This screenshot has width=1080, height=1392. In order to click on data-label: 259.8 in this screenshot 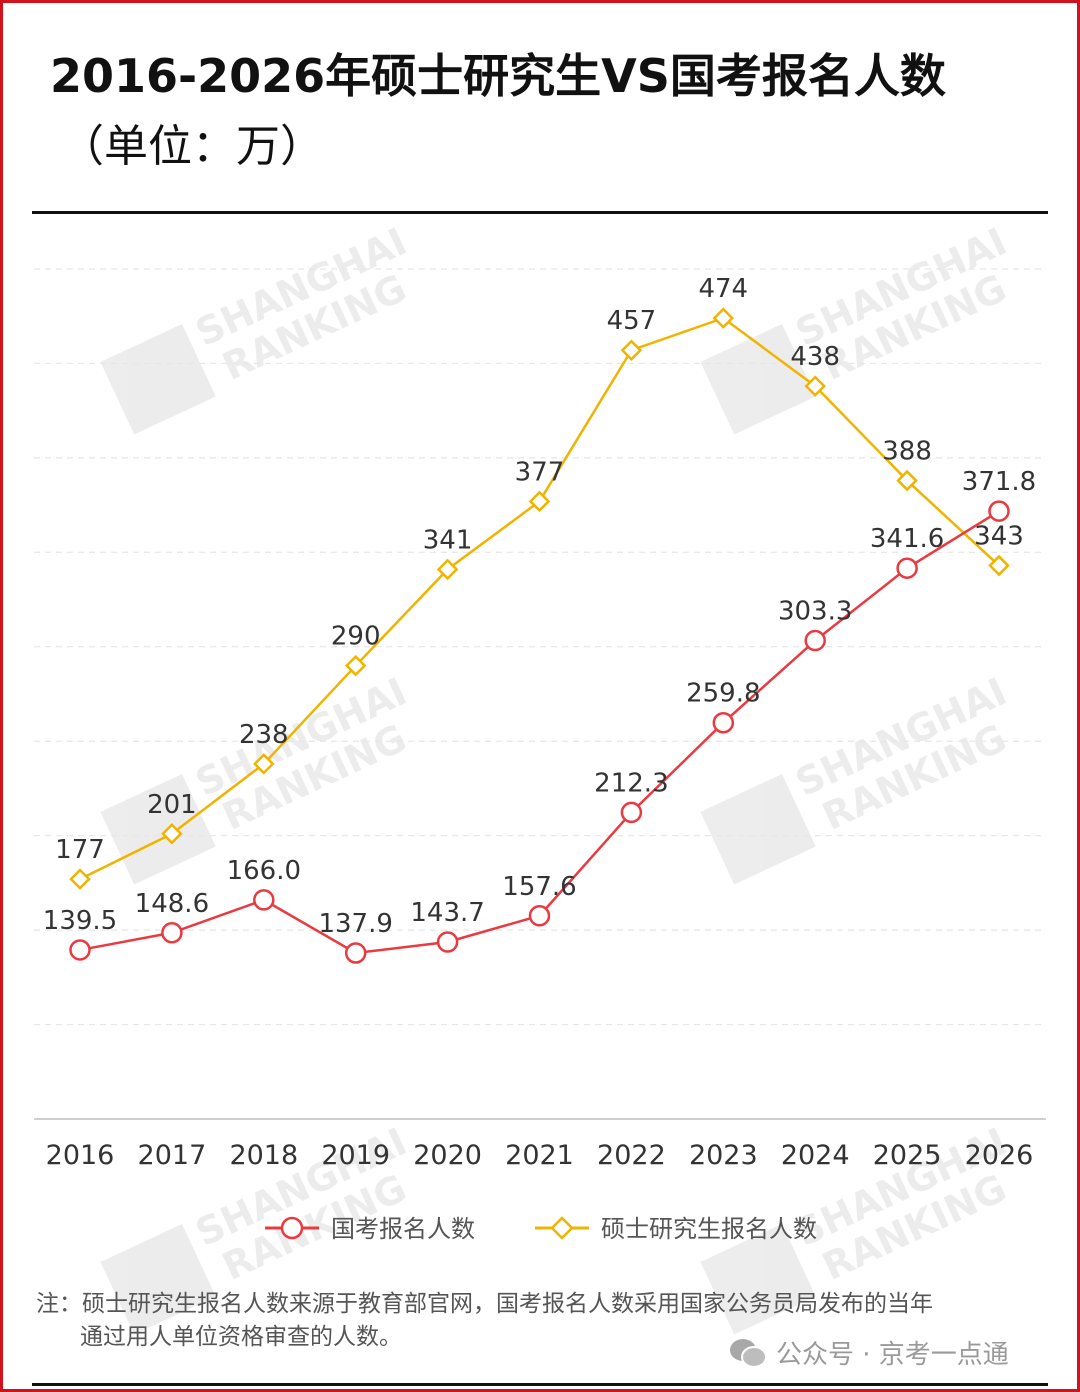, I will do `click(723, 694)`.